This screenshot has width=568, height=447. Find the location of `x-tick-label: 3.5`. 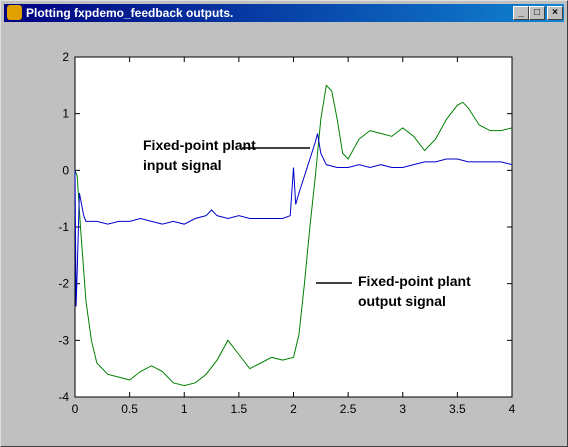

x-tick-label: 3.5 is located at coordinates (457, 409).